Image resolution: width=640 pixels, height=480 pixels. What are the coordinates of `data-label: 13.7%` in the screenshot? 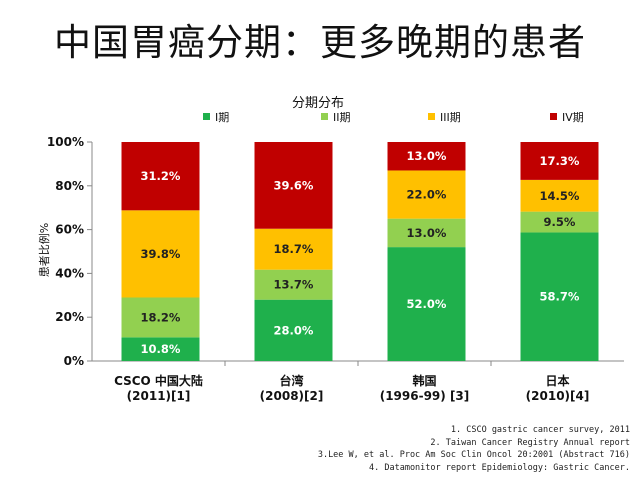 It's located at (294, 285).